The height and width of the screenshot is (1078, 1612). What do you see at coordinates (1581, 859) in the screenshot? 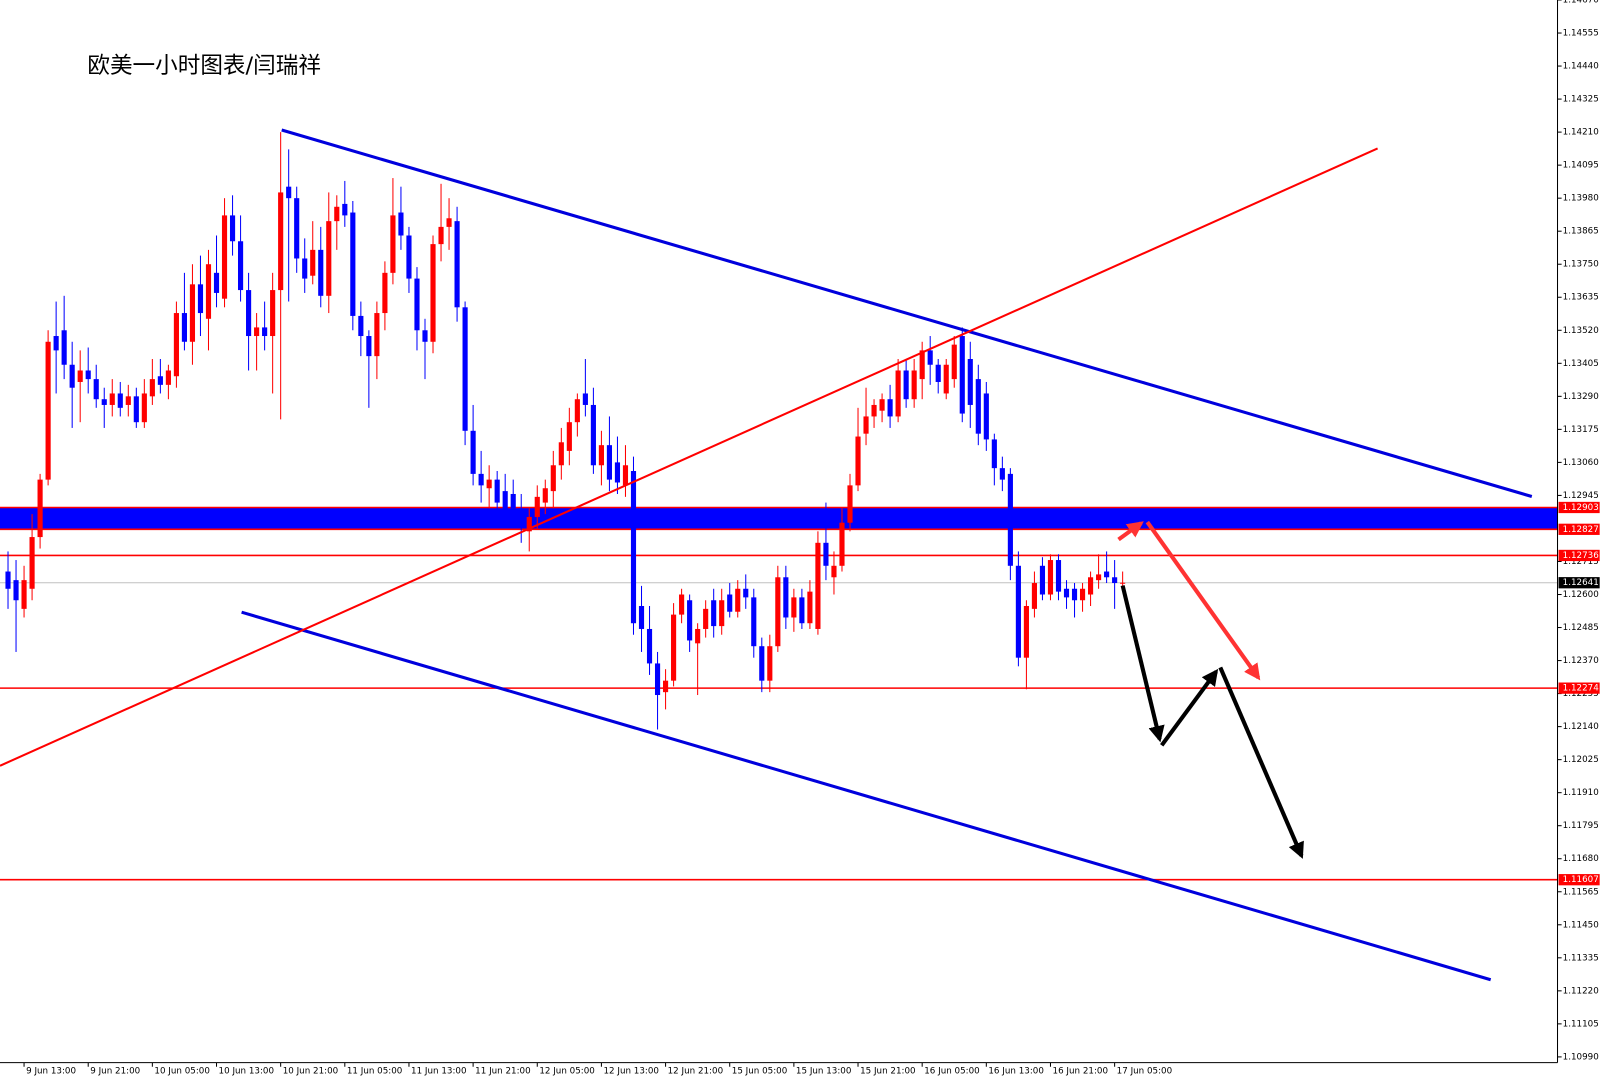
I see `y-tick-label: 1.11680` at bounding box center [1581, 859].